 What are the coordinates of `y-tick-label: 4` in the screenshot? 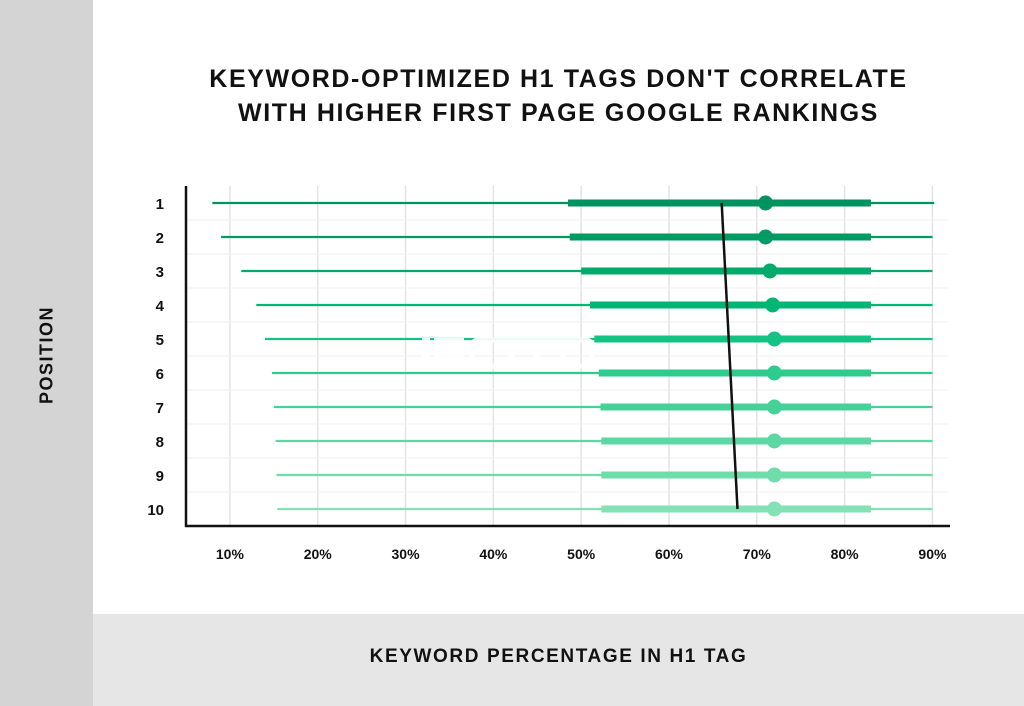 It's located at (160, 306).